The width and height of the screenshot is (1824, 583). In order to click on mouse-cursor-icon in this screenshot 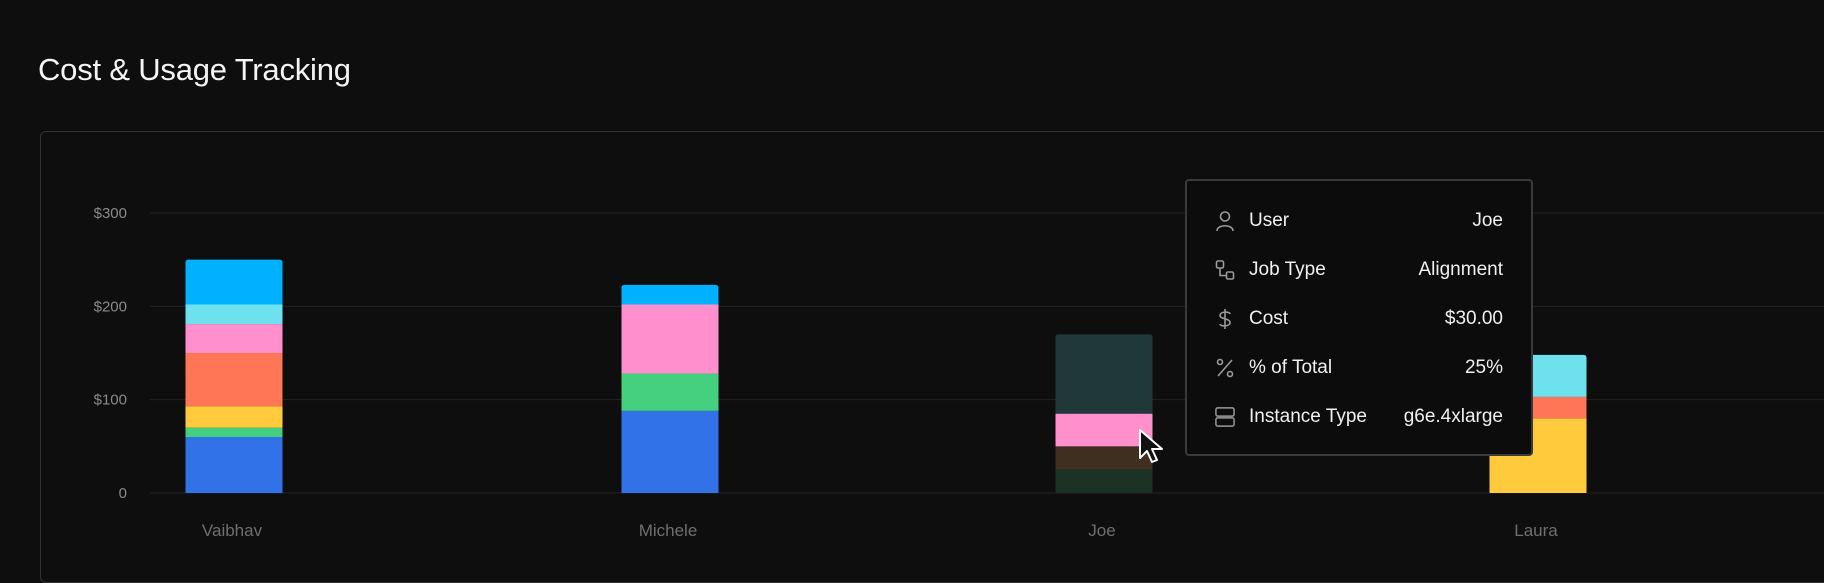, I will do `click(1151, 446)`.